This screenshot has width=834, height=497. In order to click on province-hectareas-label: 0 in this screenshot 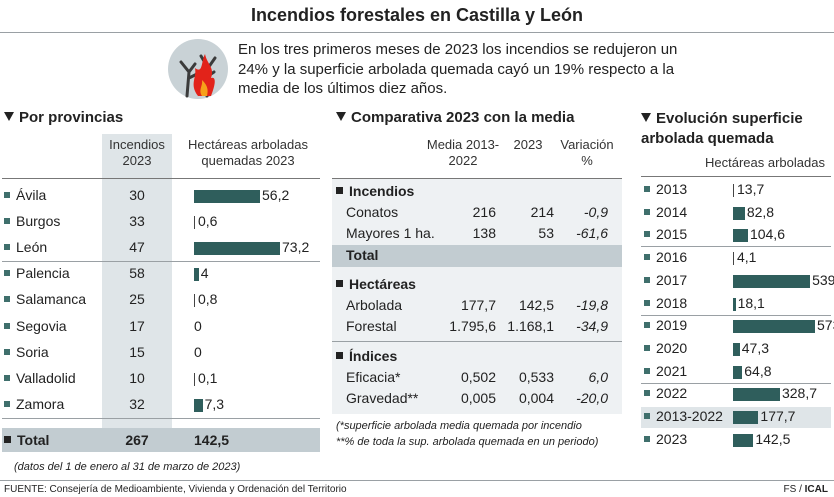, I will do `click(198, 351)`.